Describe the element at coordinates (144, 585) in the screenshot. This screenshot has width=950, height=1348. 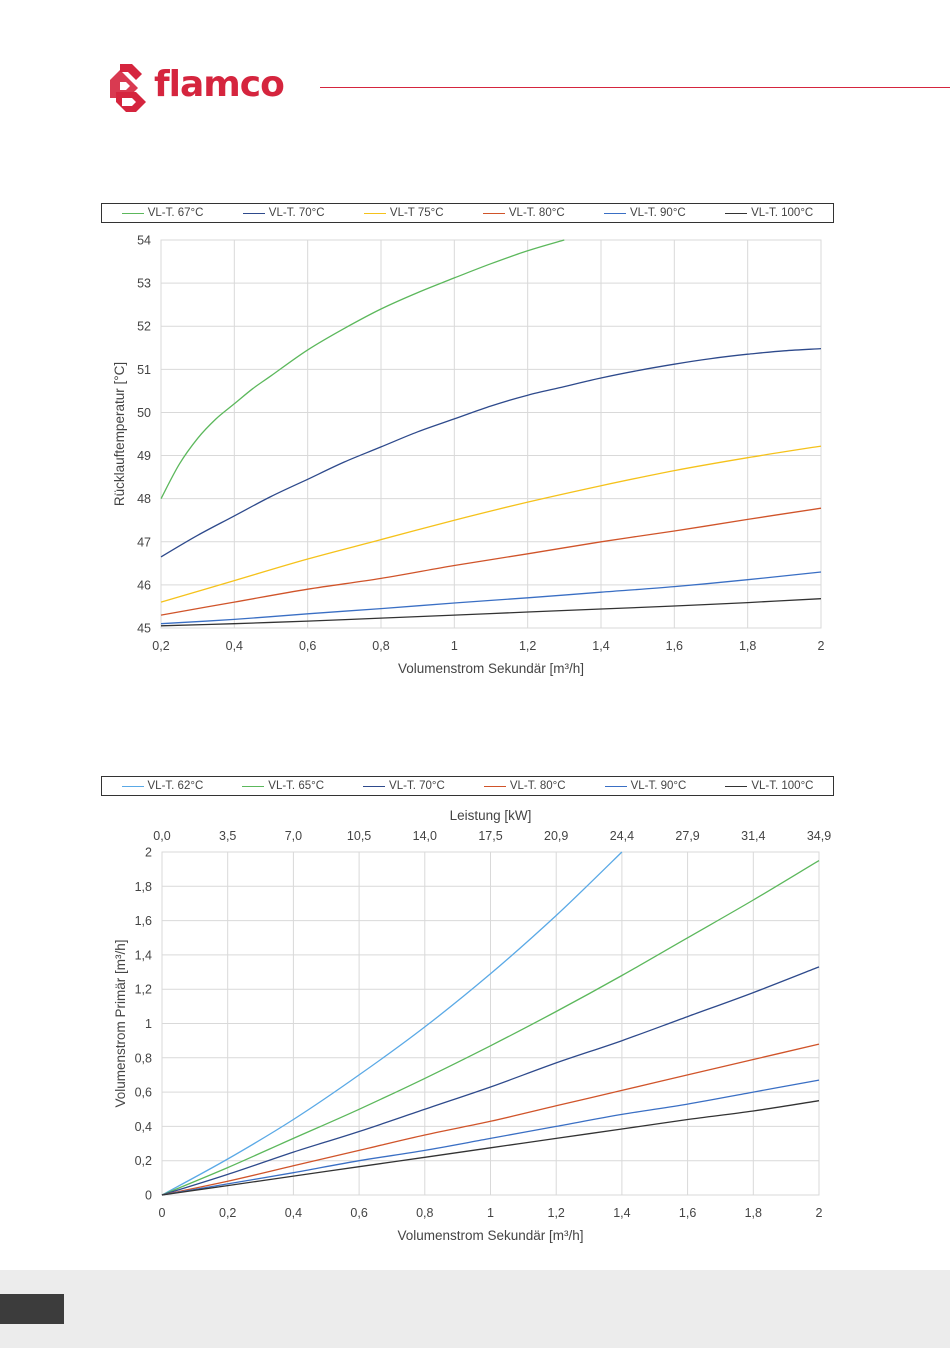
I see `y-tick-label: 46` at that location.